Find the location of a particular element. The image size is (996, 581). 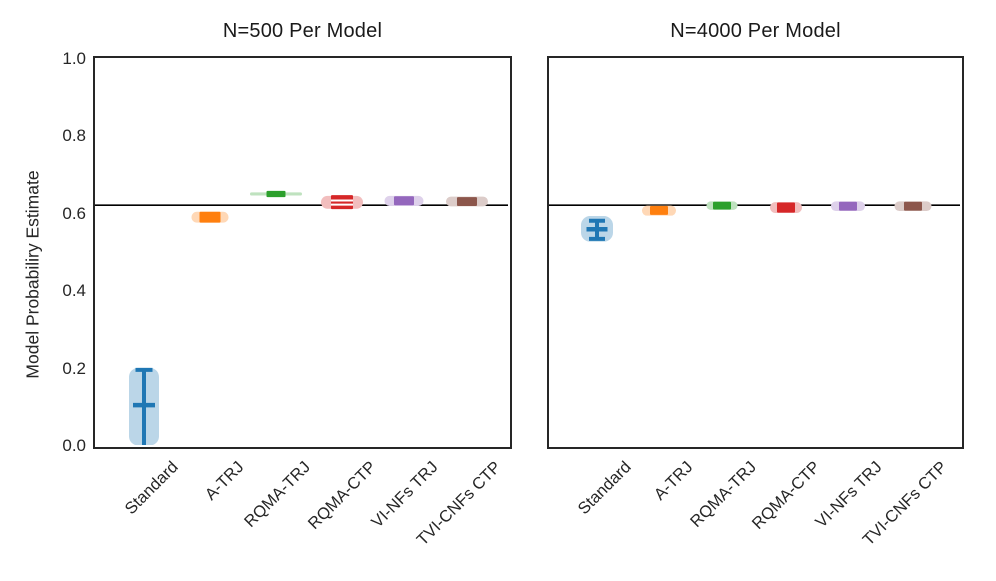

panel-title-n4000: N=4000 Per Model is located at coordinates (755, 31).